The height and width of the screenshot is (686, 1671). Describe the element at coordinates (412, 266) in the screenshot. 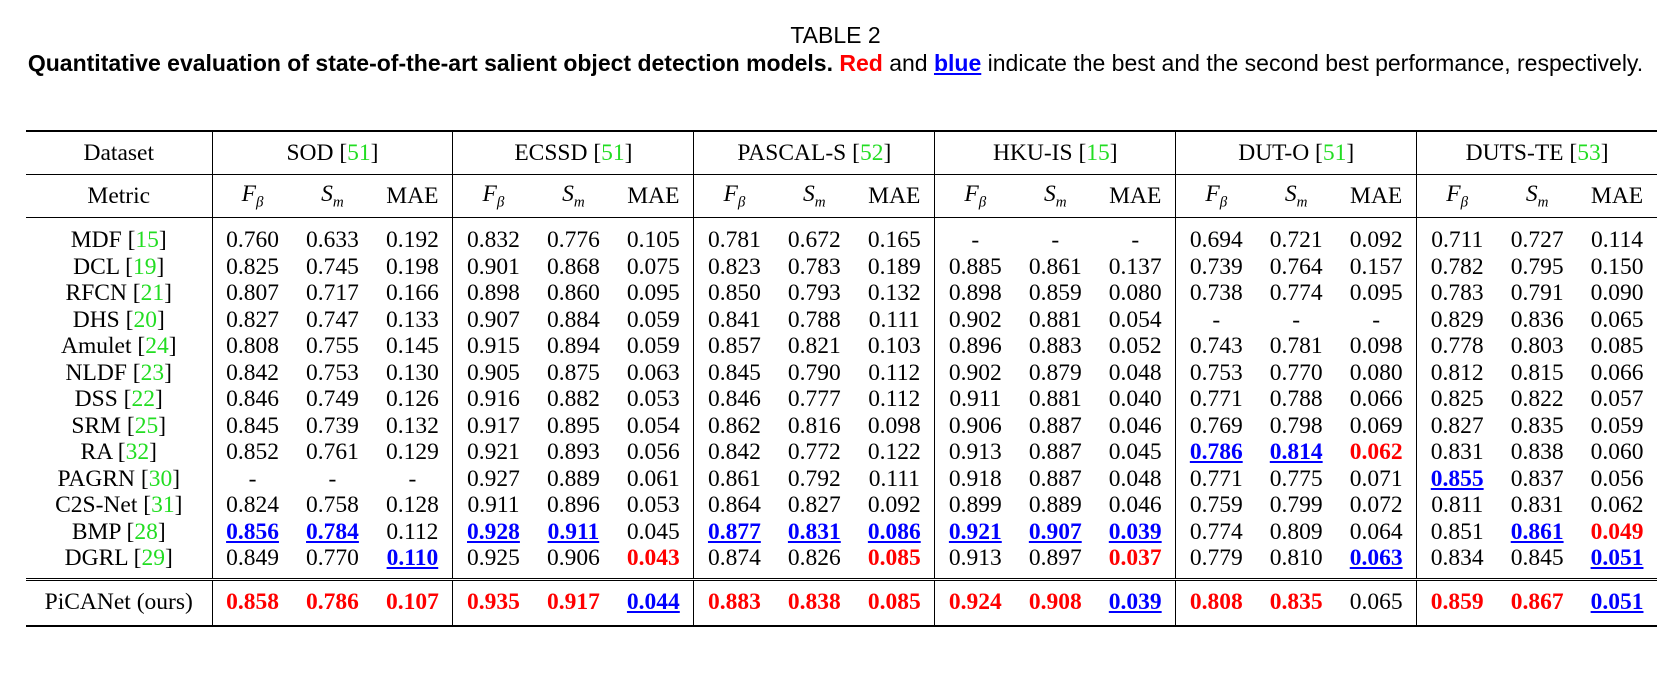

I see `score-value: 0.198` at that location.